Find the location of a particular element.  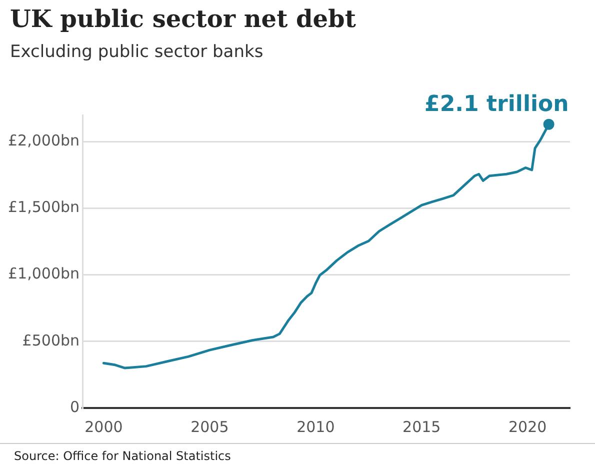

annotation: £2.1 trillion is located at coordinates (496, 105).